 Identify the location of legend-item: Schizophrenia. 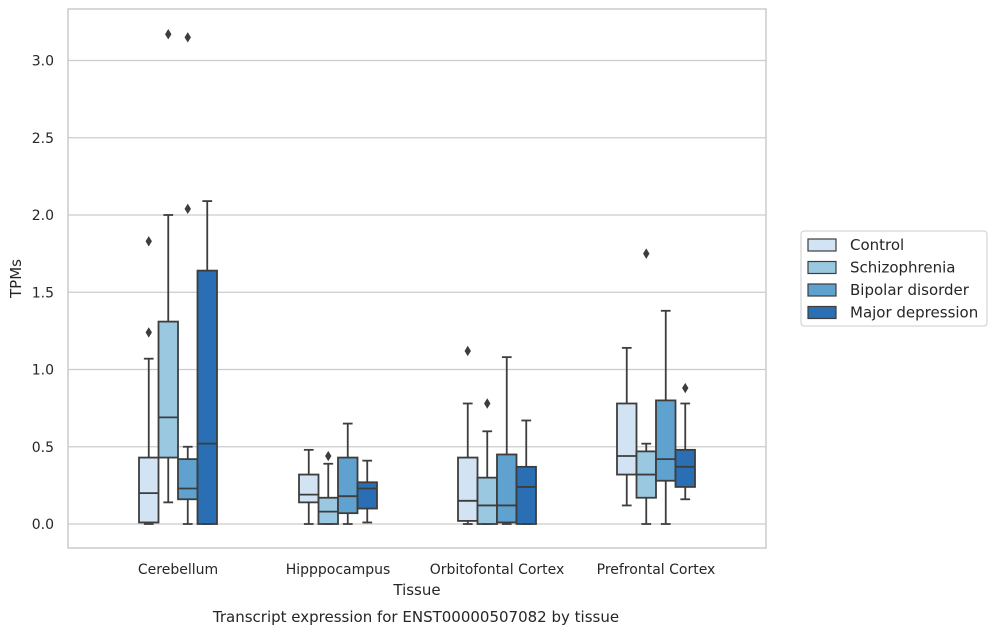
(881, 268).